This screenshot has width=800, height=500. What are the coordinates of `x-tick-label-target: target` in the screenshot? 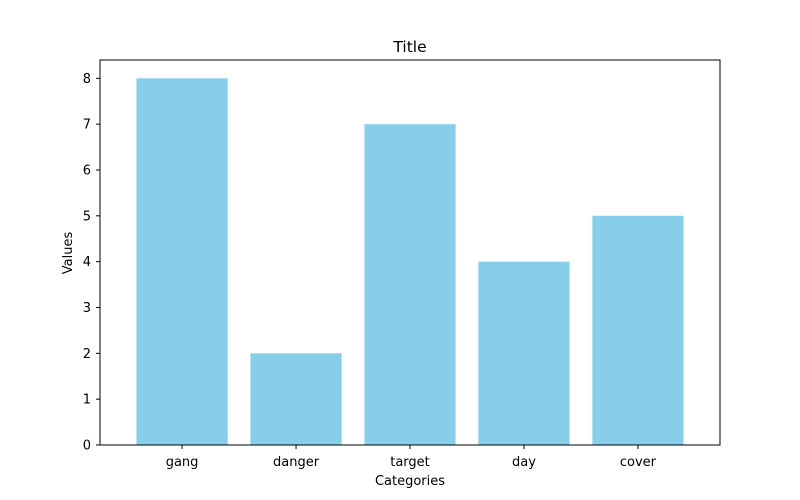 It's located at (410, 462).